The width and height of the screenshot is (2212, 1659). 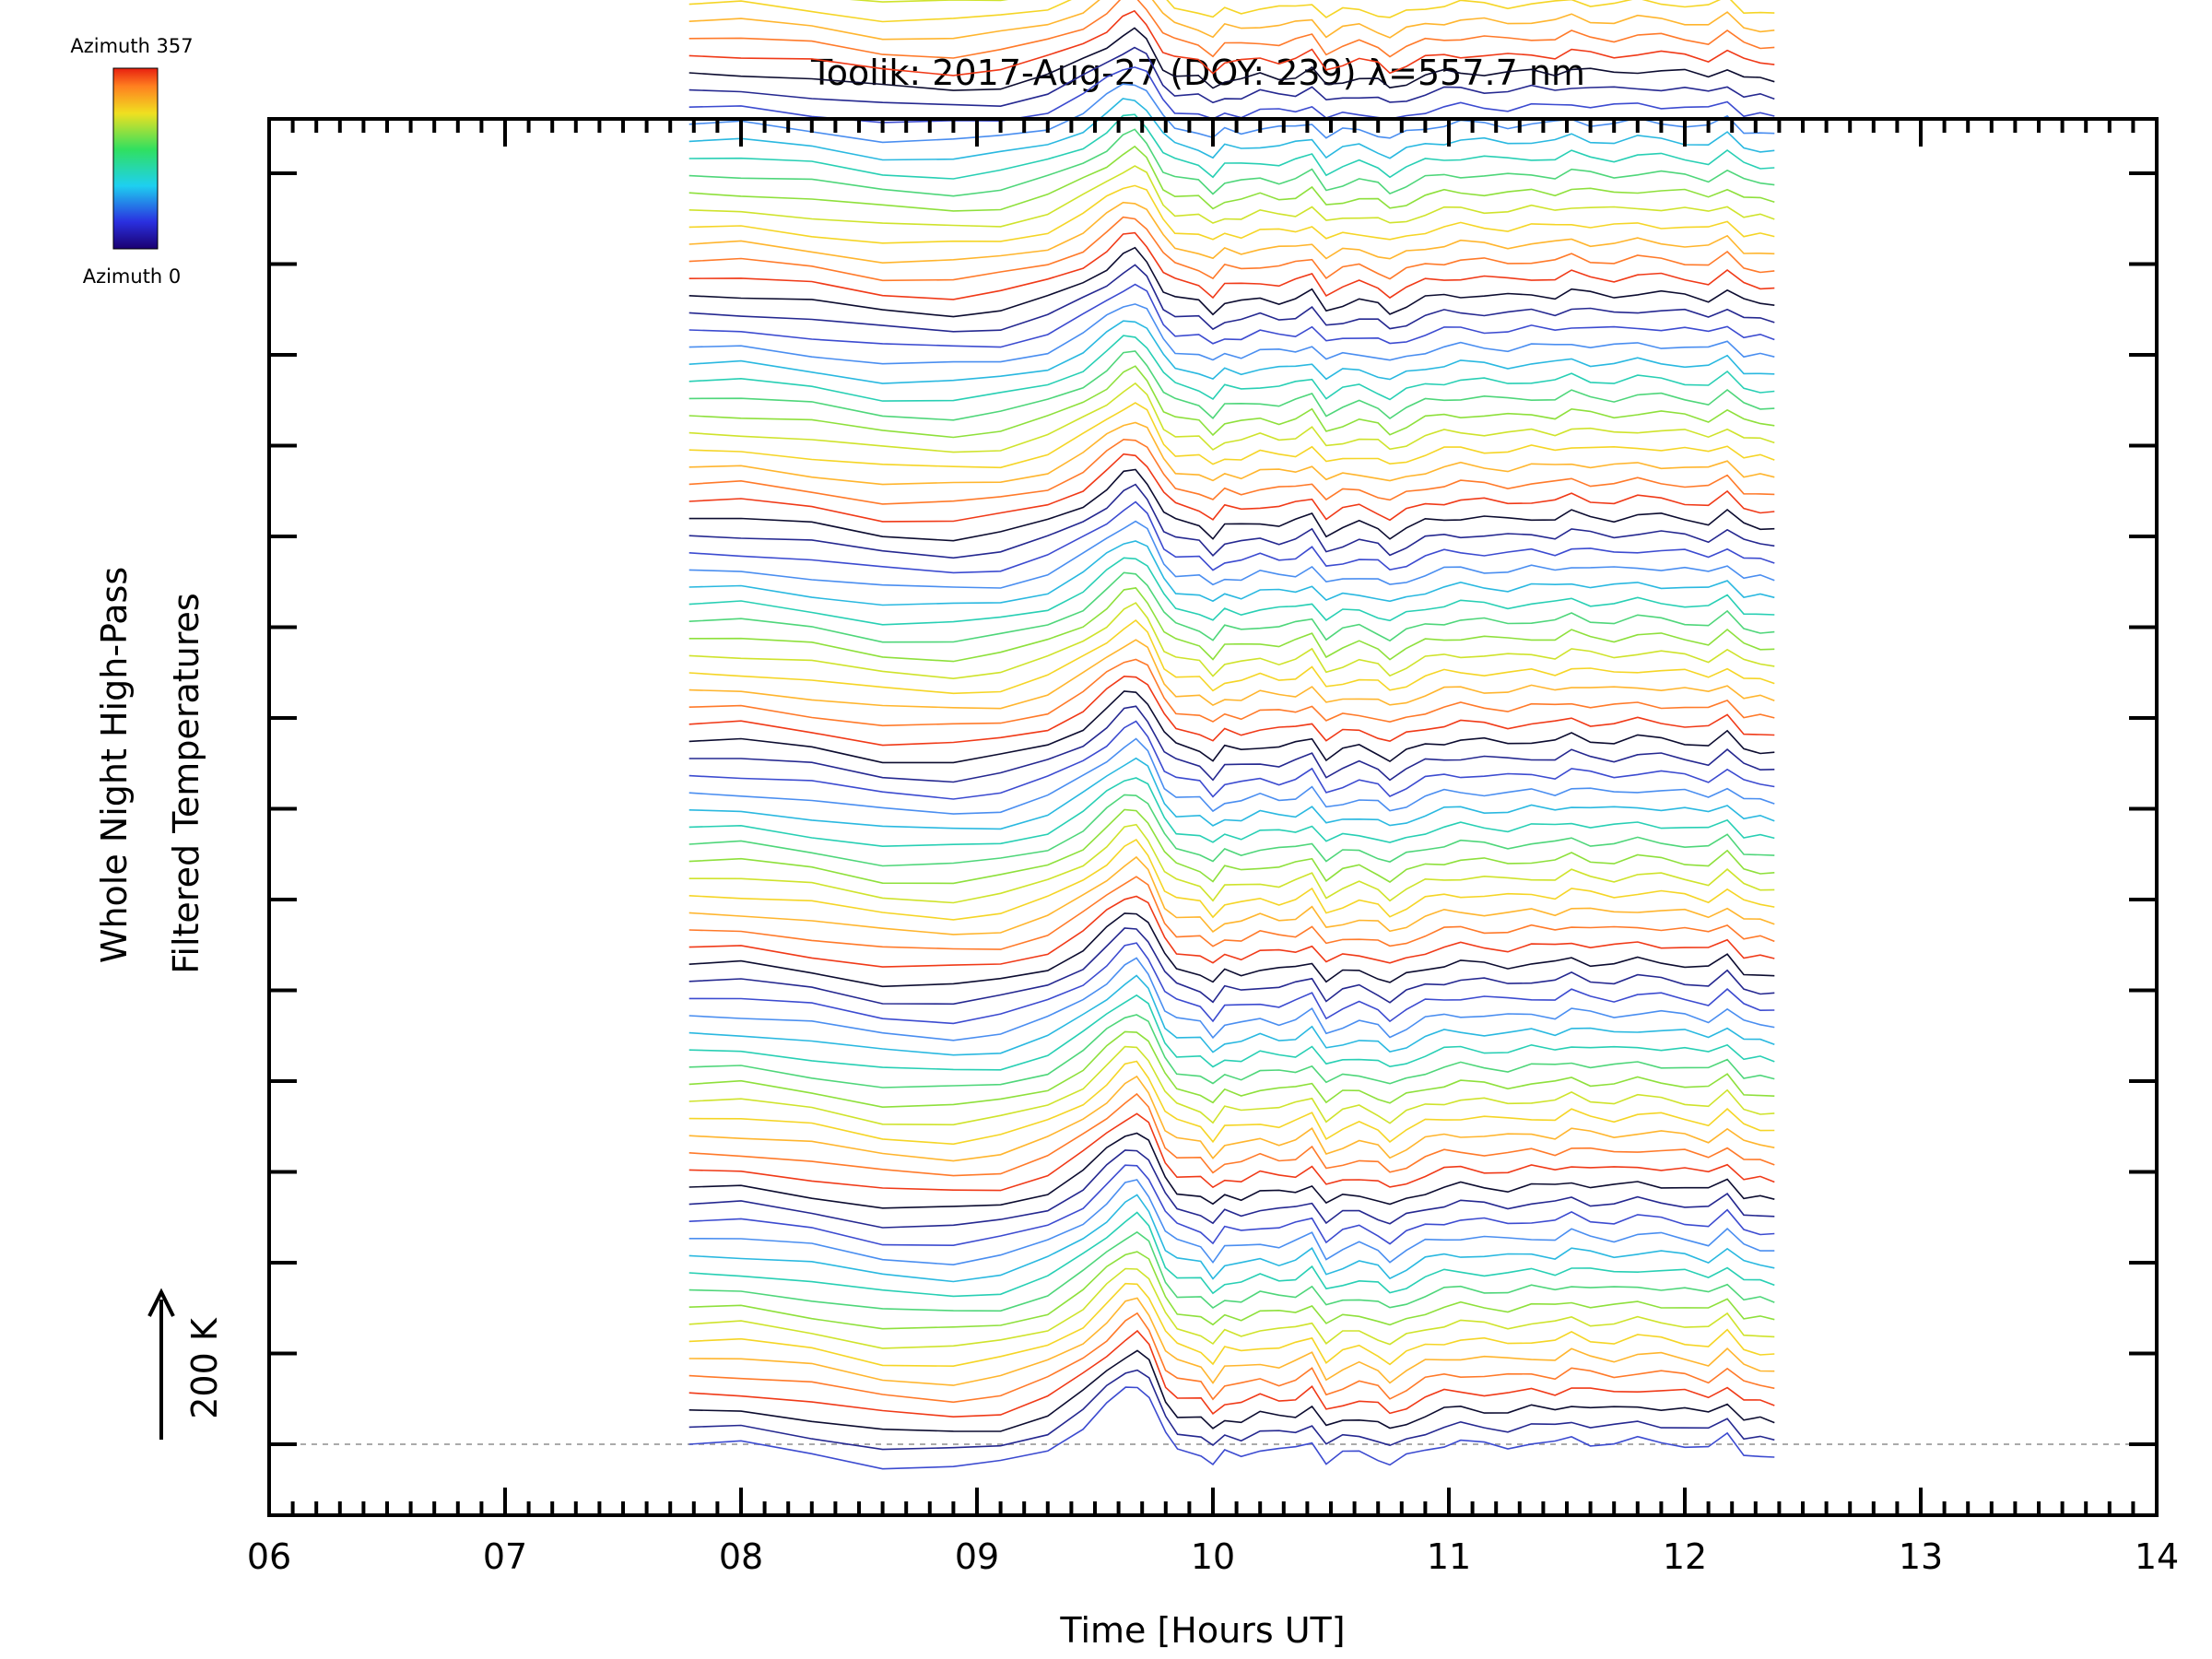 I want to click on scale-arrow, so click(x=161, y=1364).